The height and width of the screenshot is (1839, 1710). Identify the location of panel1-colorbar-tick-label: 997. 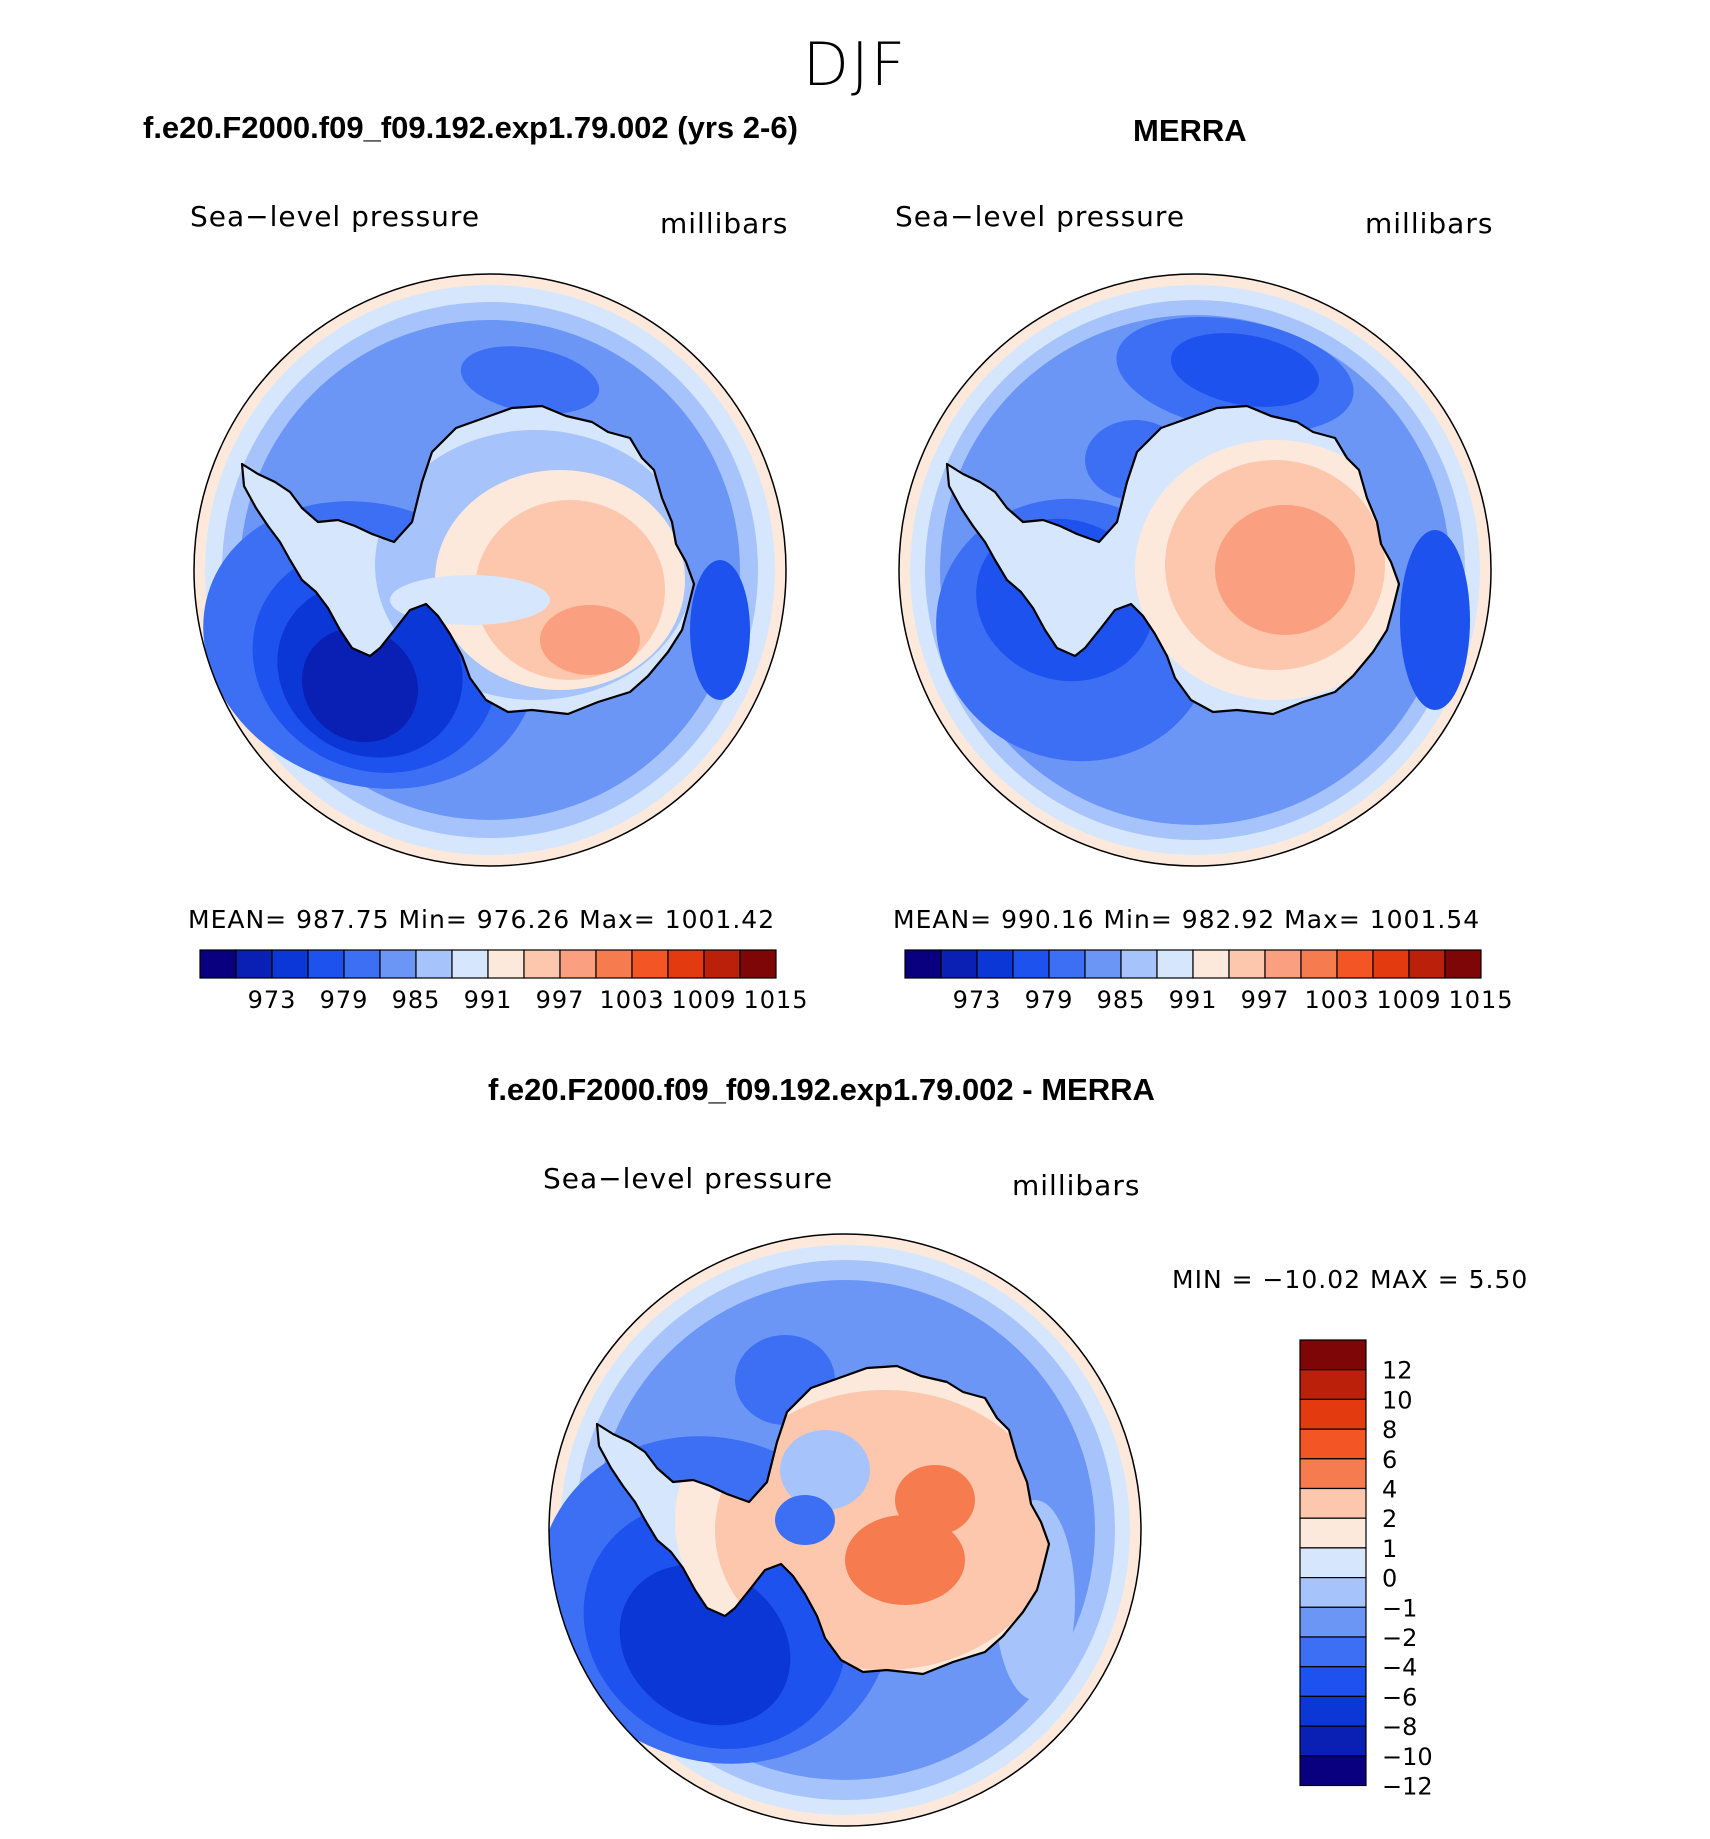
(560, 1000).